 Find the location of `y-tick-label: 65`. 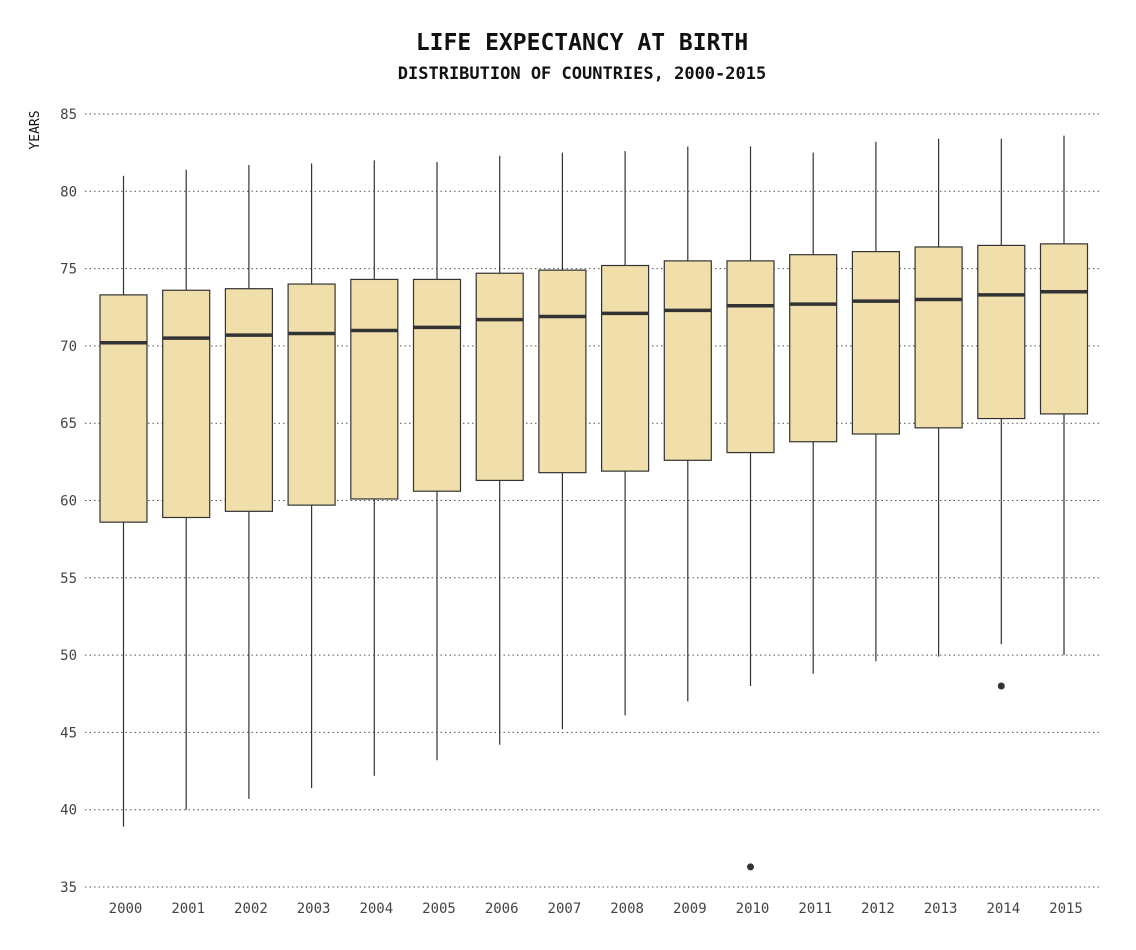

y-tick-label: 65 is located at coordinates (68, 424).